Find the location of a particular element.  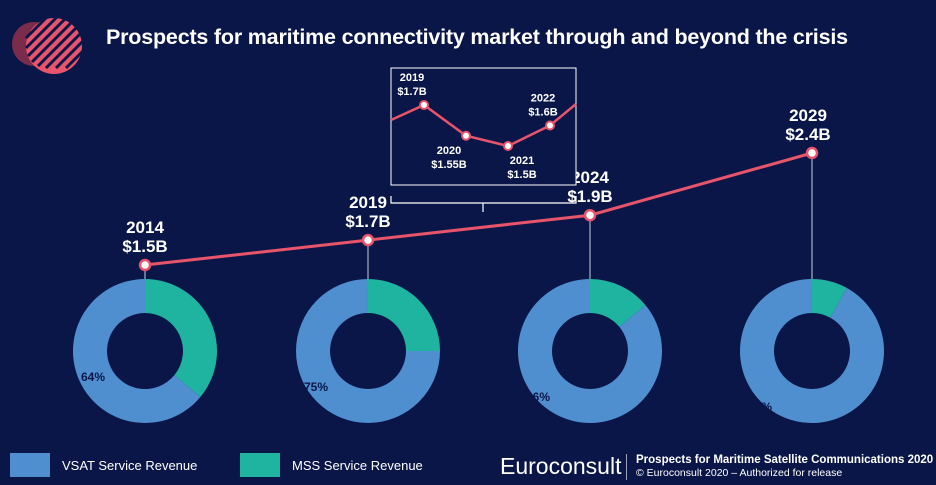

value-label-2014: $1.5B is located at coordinates (144, 246).